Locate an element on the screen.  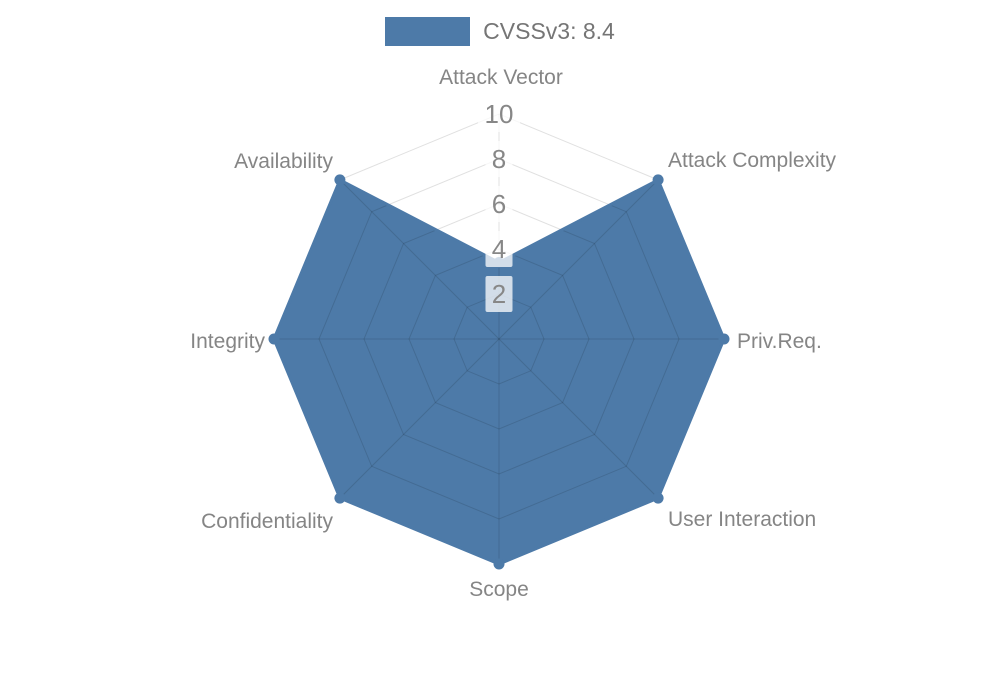
point-label: Priv.Req. is located at coordinates (779, 341).